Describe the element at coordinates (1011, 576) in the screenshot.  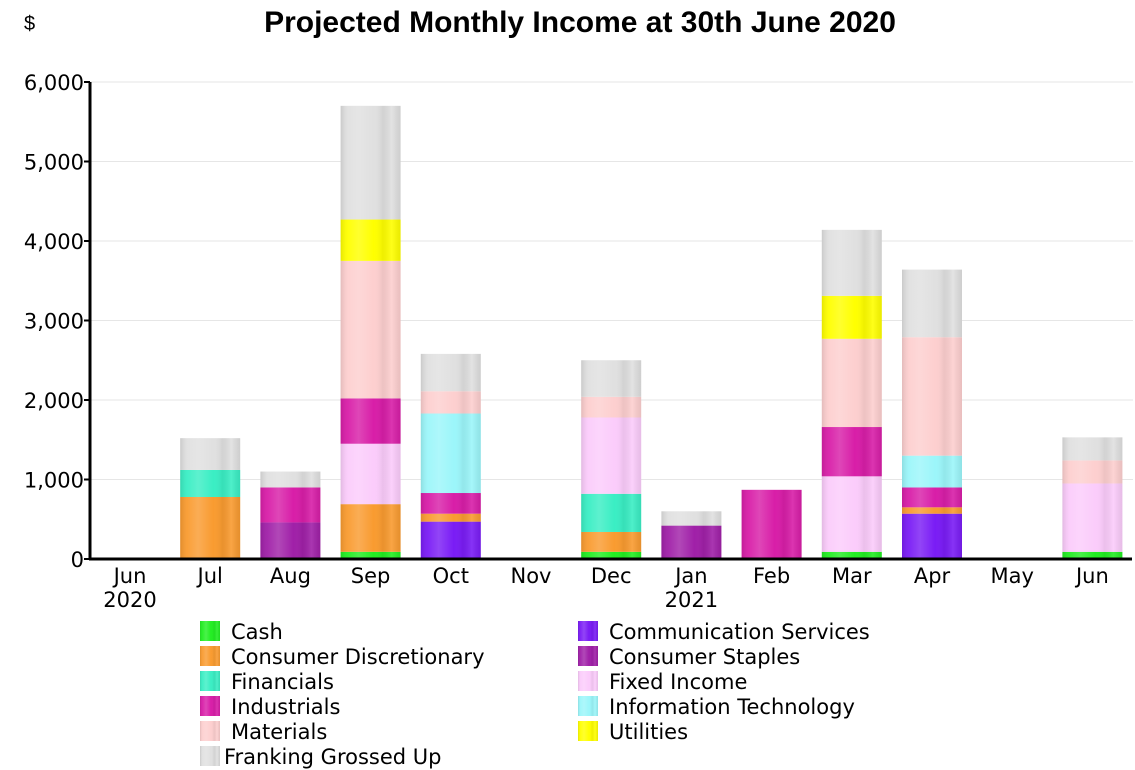
I see `x-tick-label: May` at that location.